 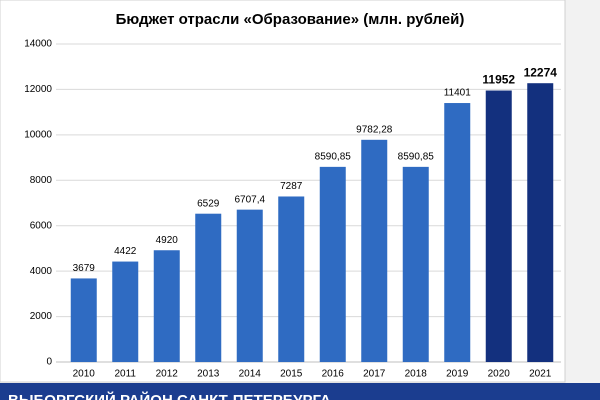 I want to click on x-tick-label: 2019, so click(x=457, y=374).